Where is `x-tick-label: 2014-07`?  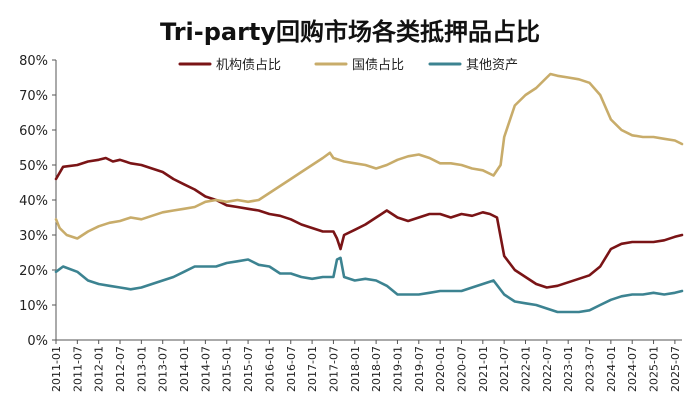 x-tick-label: 2014-07 is located at coordinates (205, 369).